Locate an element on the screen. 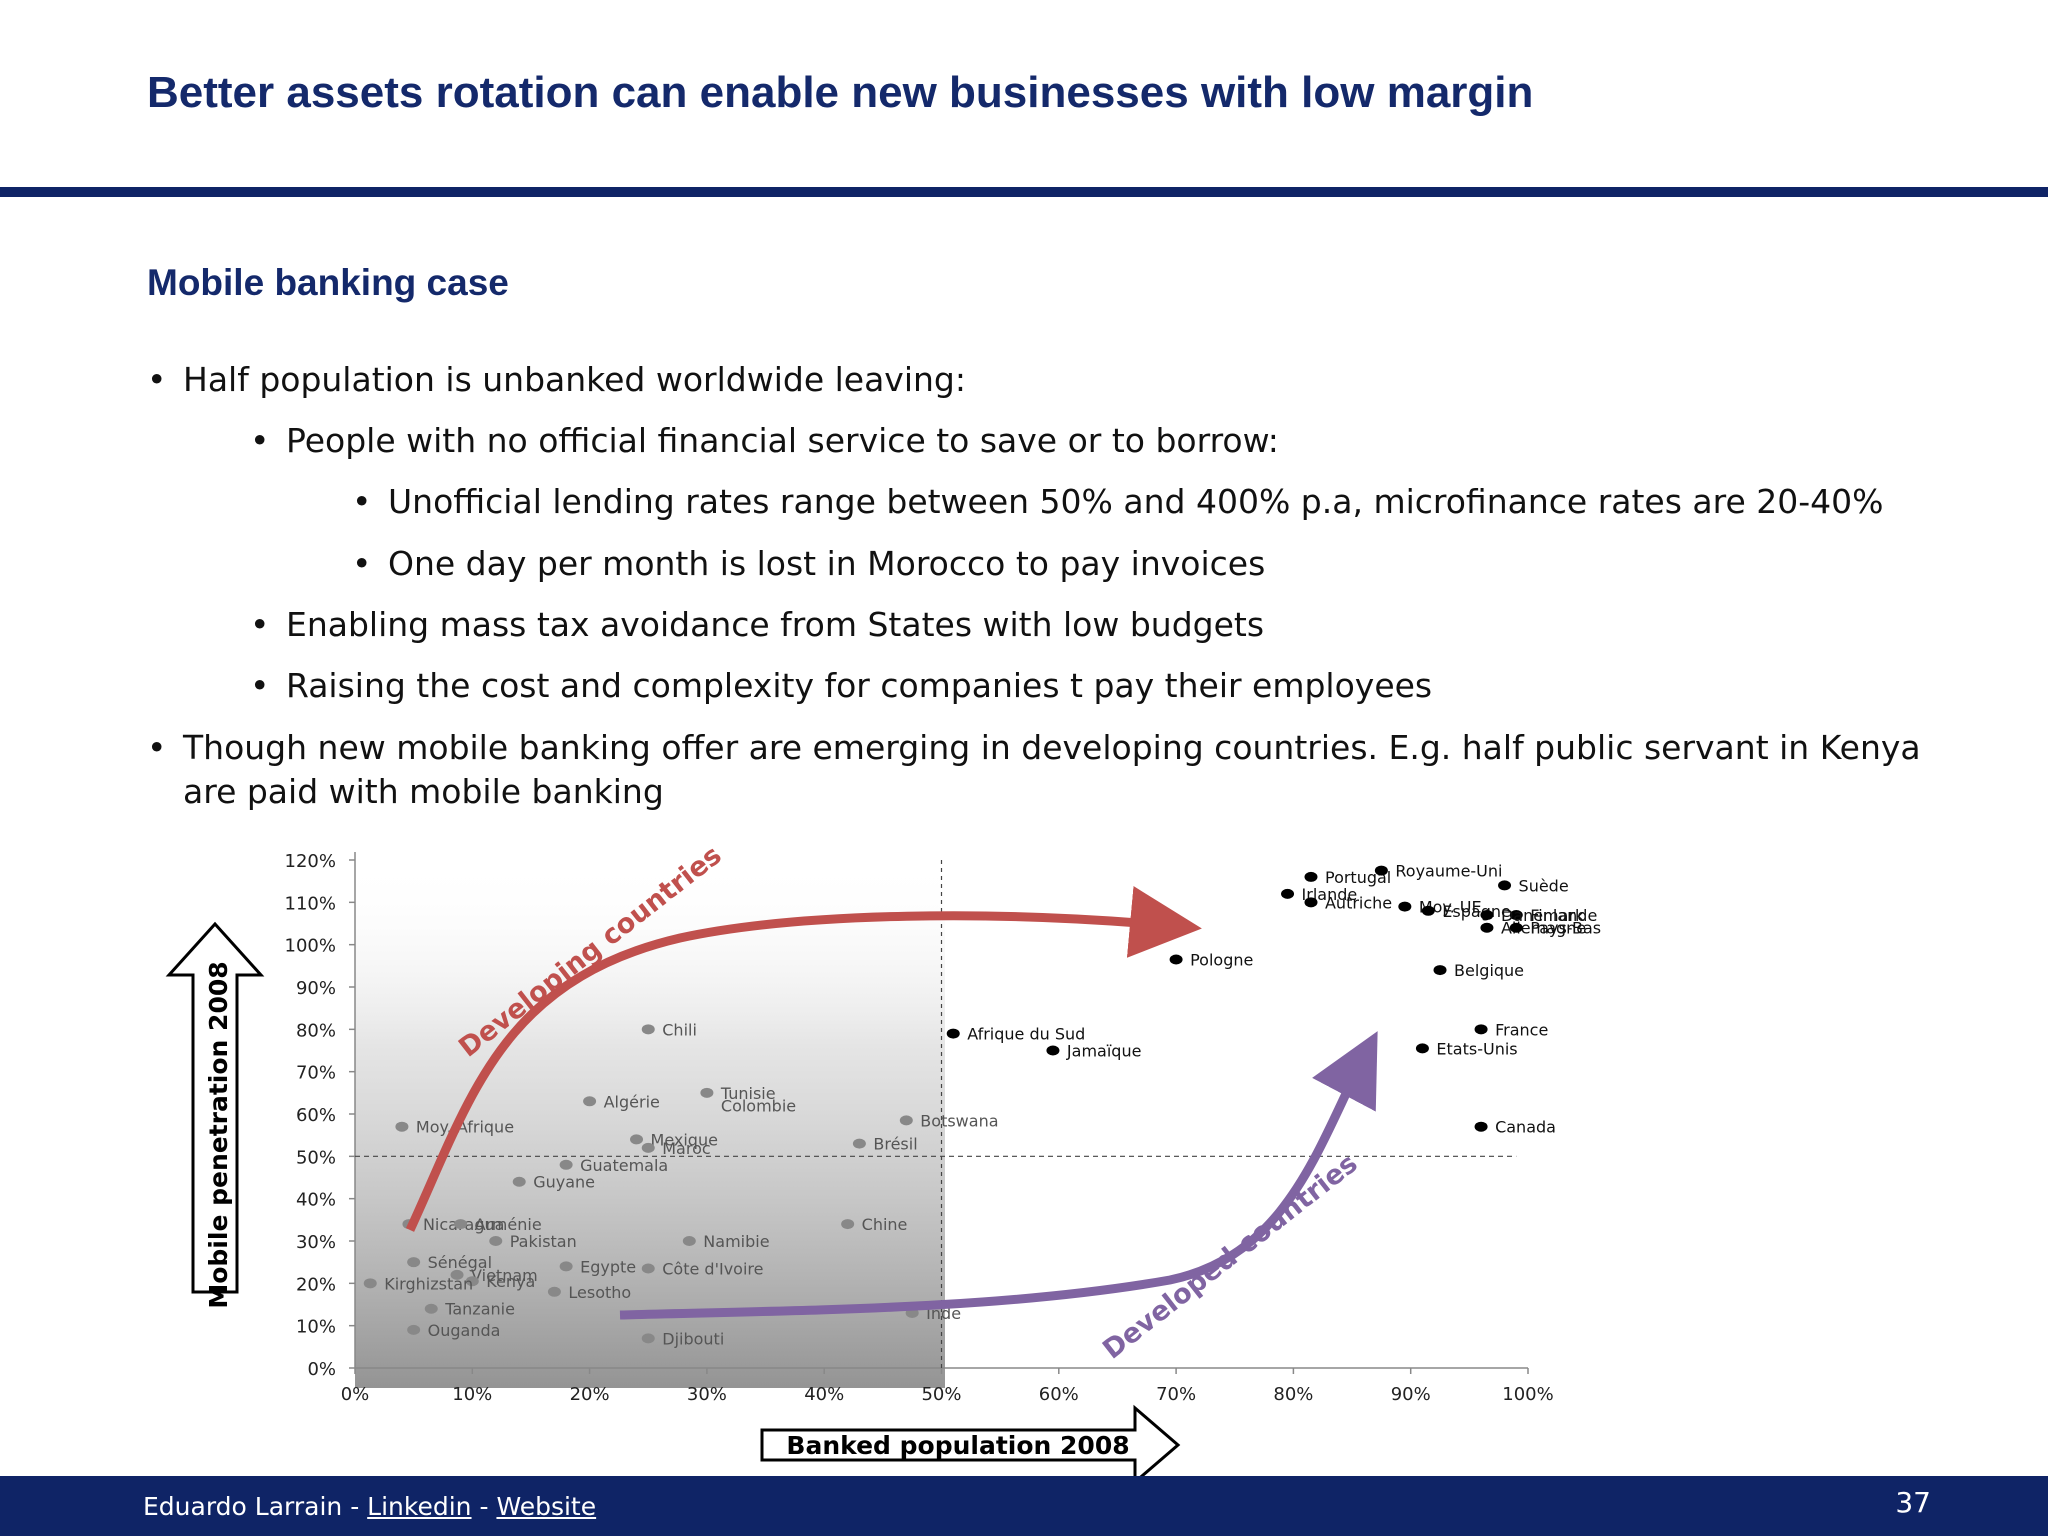 The image size is (2048, 1536). y-tick-label: 50% is located at coordinates (316, 1157).